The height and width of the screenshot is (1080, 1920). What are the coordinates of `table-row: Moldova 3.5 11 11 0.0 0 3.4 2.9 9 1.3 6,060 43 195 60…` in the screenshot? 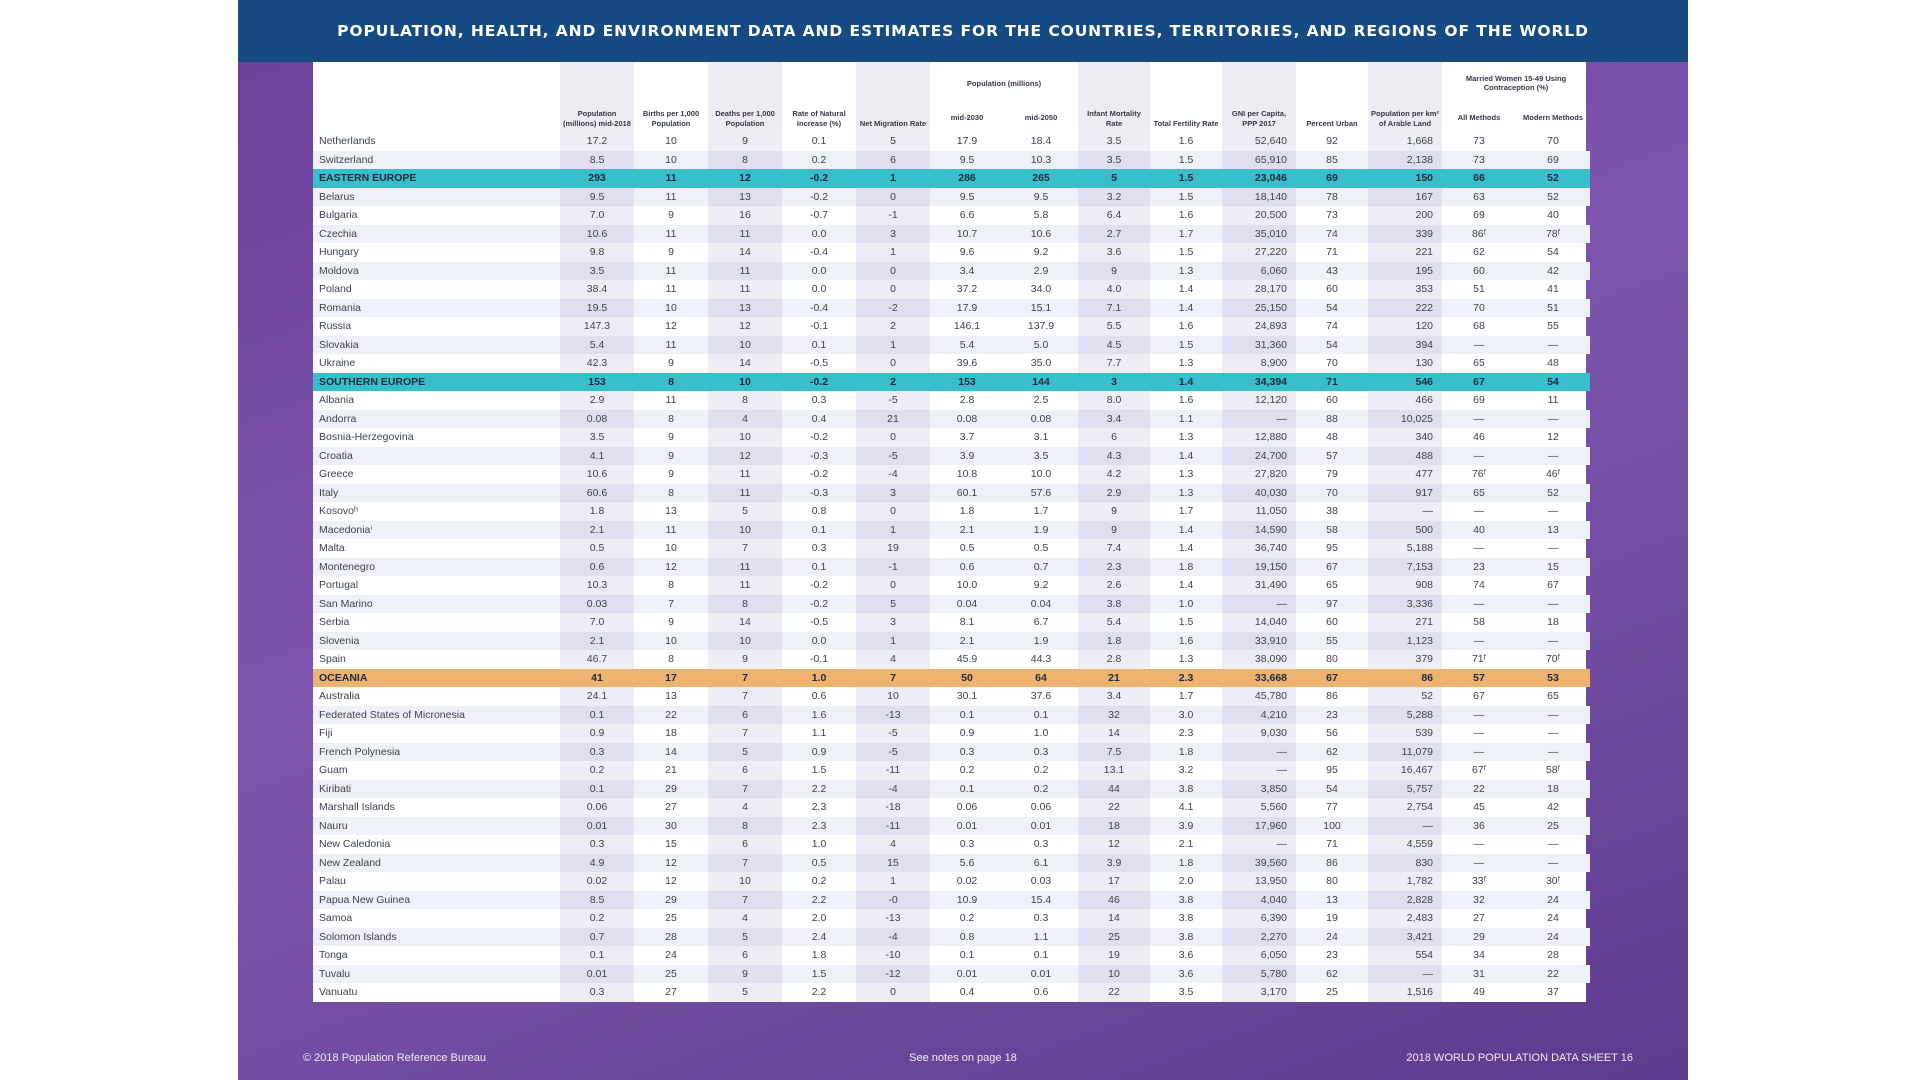 It's located at (952, 270).